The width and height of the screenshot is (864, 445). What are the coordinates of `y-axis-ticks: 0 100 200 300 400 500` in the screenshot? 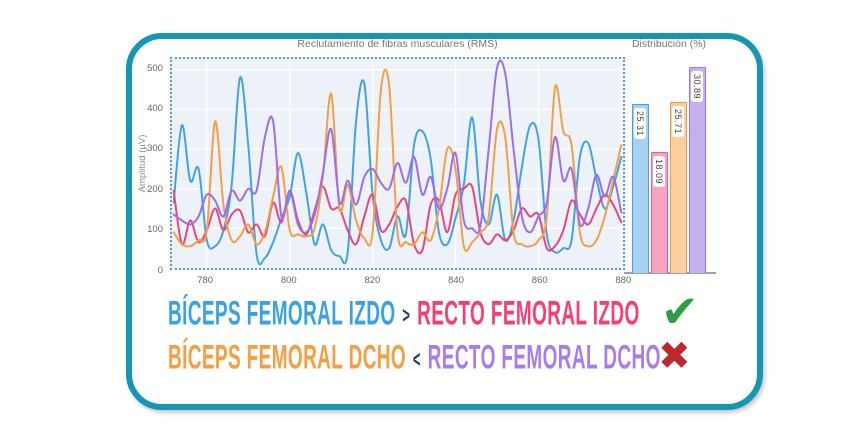 It's located at (150, 166).